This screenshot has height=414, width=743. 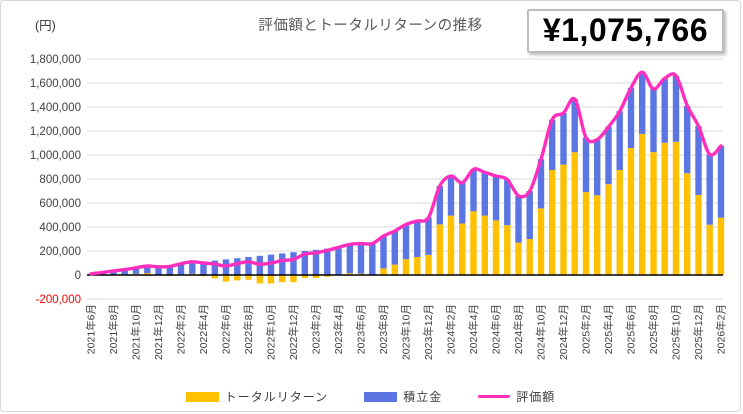 What do you see at coordinates (293, 332) in the screenshot?
I see `x-tick-label: 2022年12月` at bounding box center [293, 332].